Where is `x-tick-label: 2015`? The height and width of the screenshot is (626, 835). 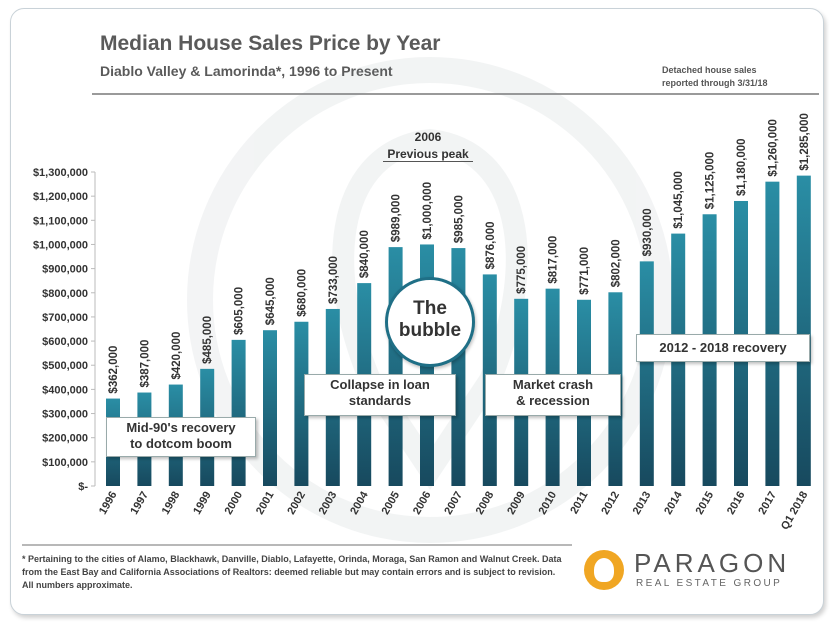
x-tick-label: 2015 is located at coordinates (705, 503).